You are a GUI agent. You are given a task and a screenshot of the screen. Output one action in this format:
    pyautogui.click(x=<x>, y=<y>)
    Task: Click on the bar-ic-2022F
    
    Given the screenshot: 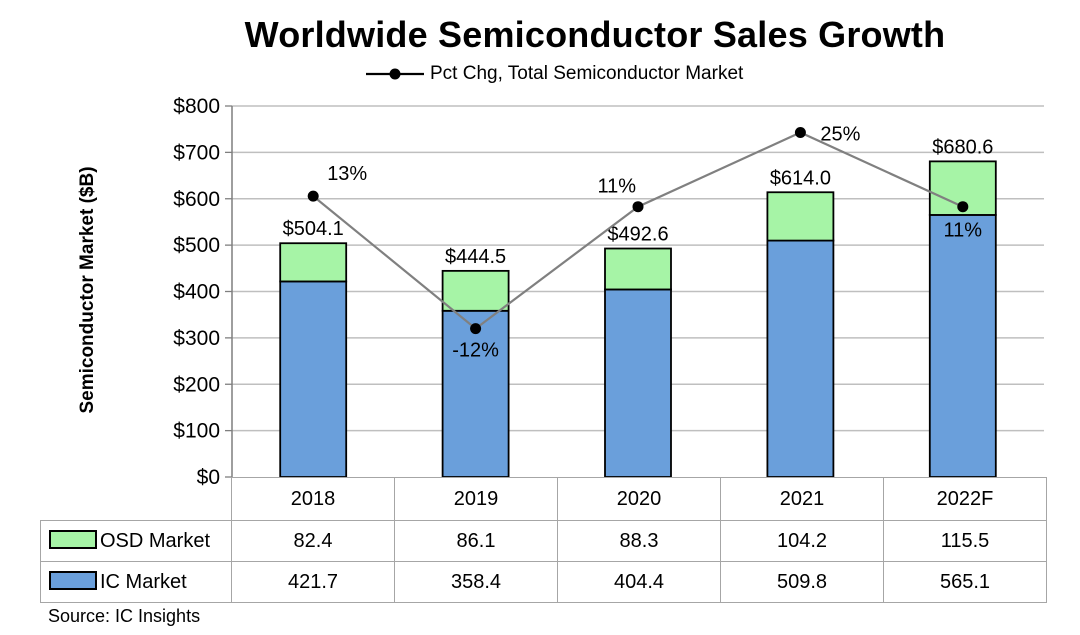 What is the action you would take?
    pyautogui.click(x=962, y=346)
    